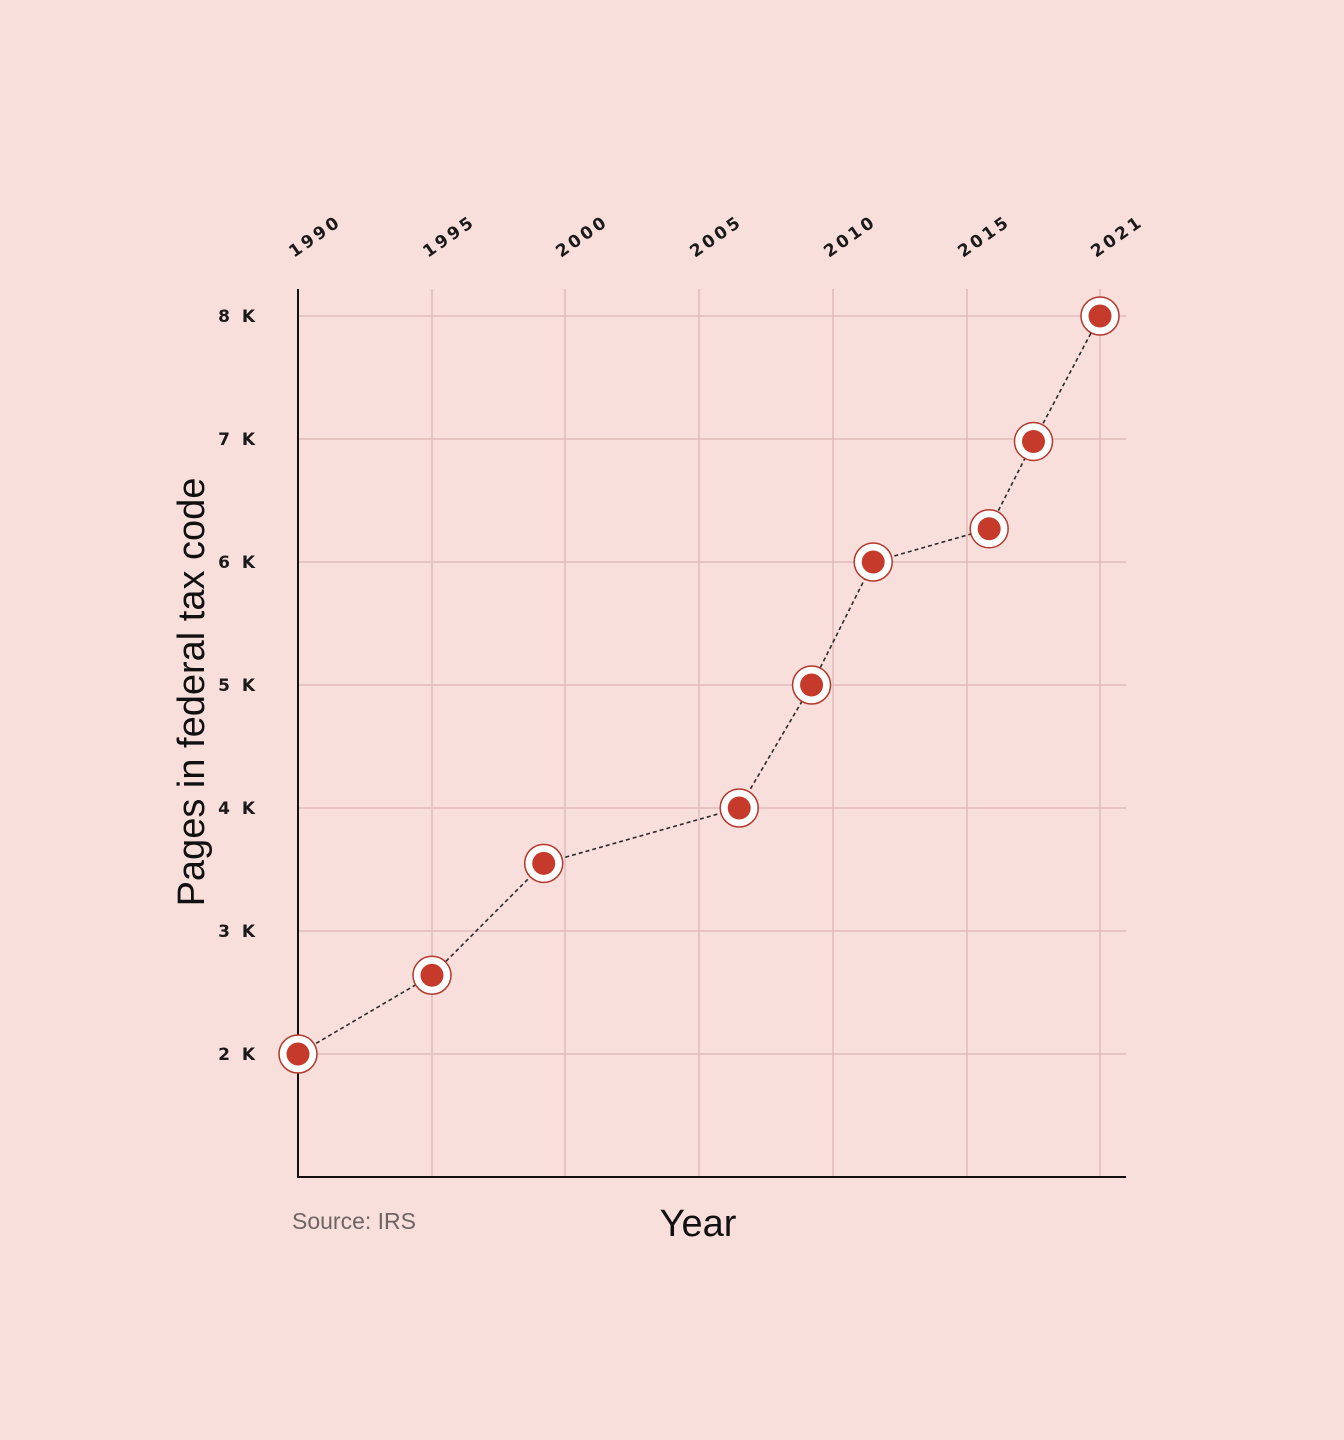  I want to click on x-tick-label: 1990, so click(315, 237).